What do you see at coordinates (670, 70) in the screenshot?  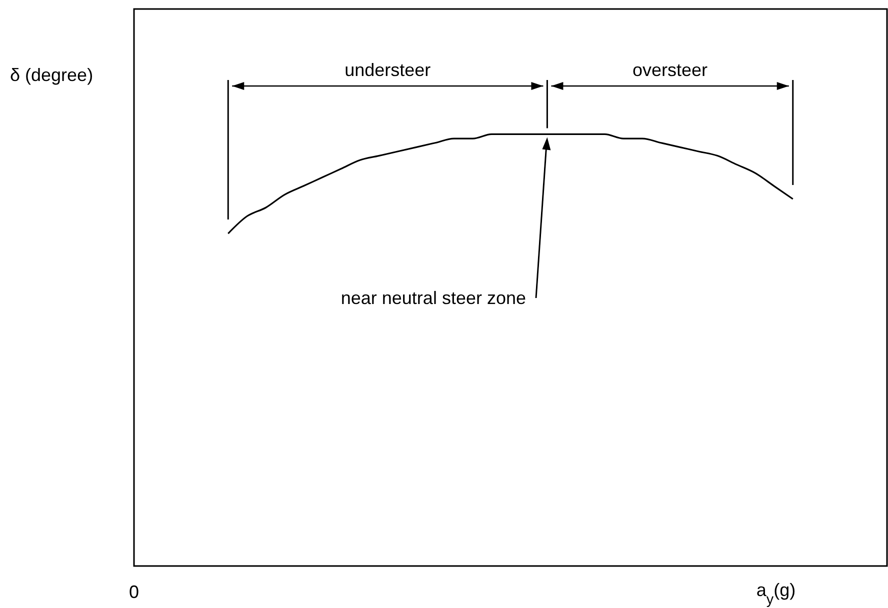 I see `text: oversteer` at bounding box center [670, 70].